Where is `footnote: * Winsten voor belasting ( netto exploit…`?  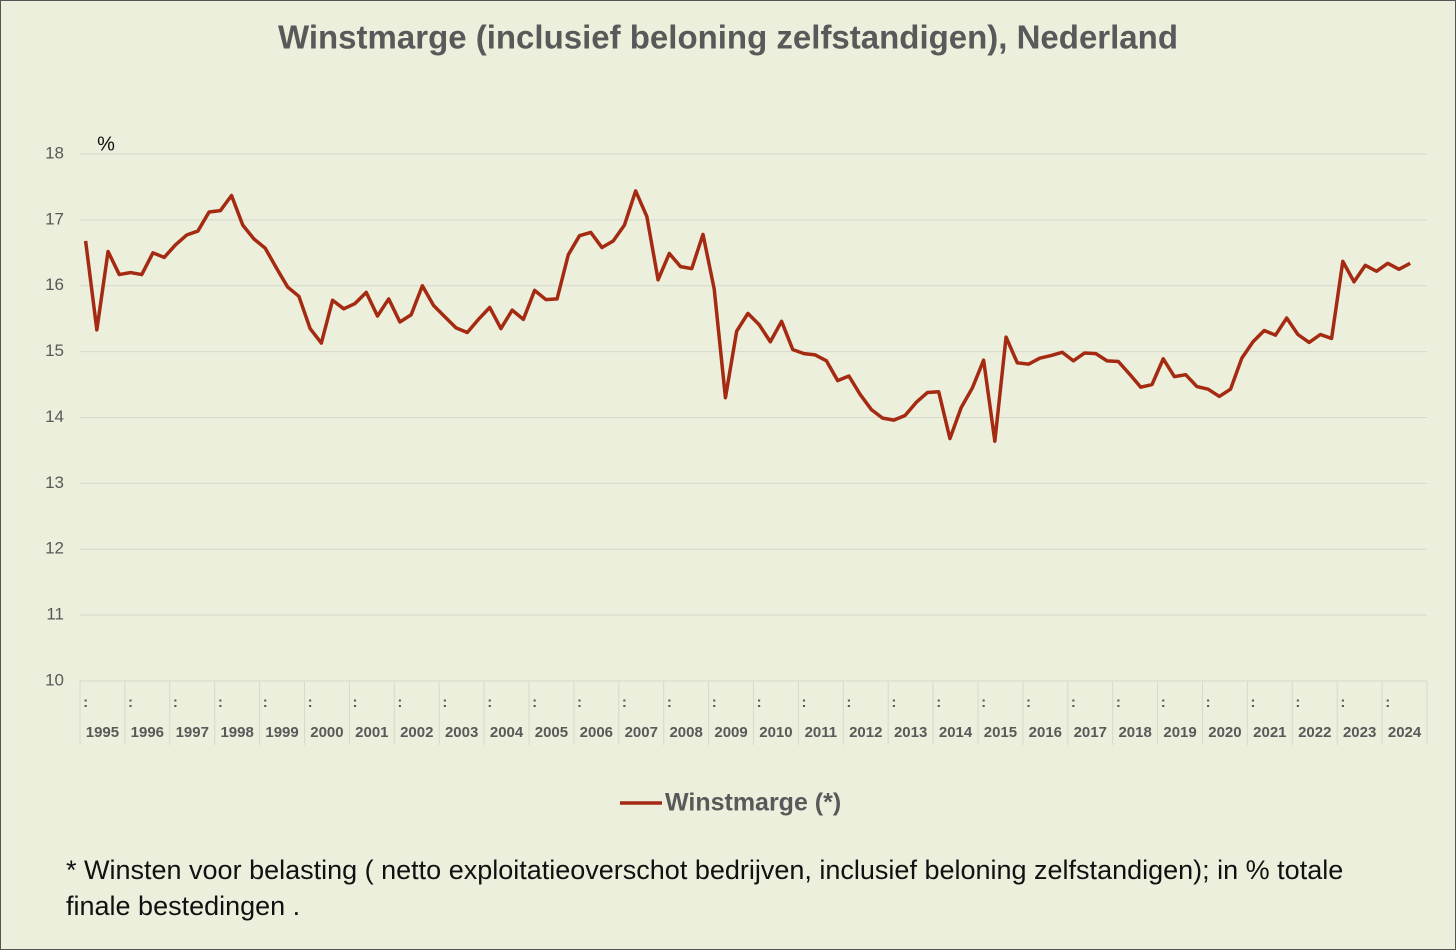
footnote: * Winsten voor belasting ( netto exploit… is located at coordinates (705, 888).